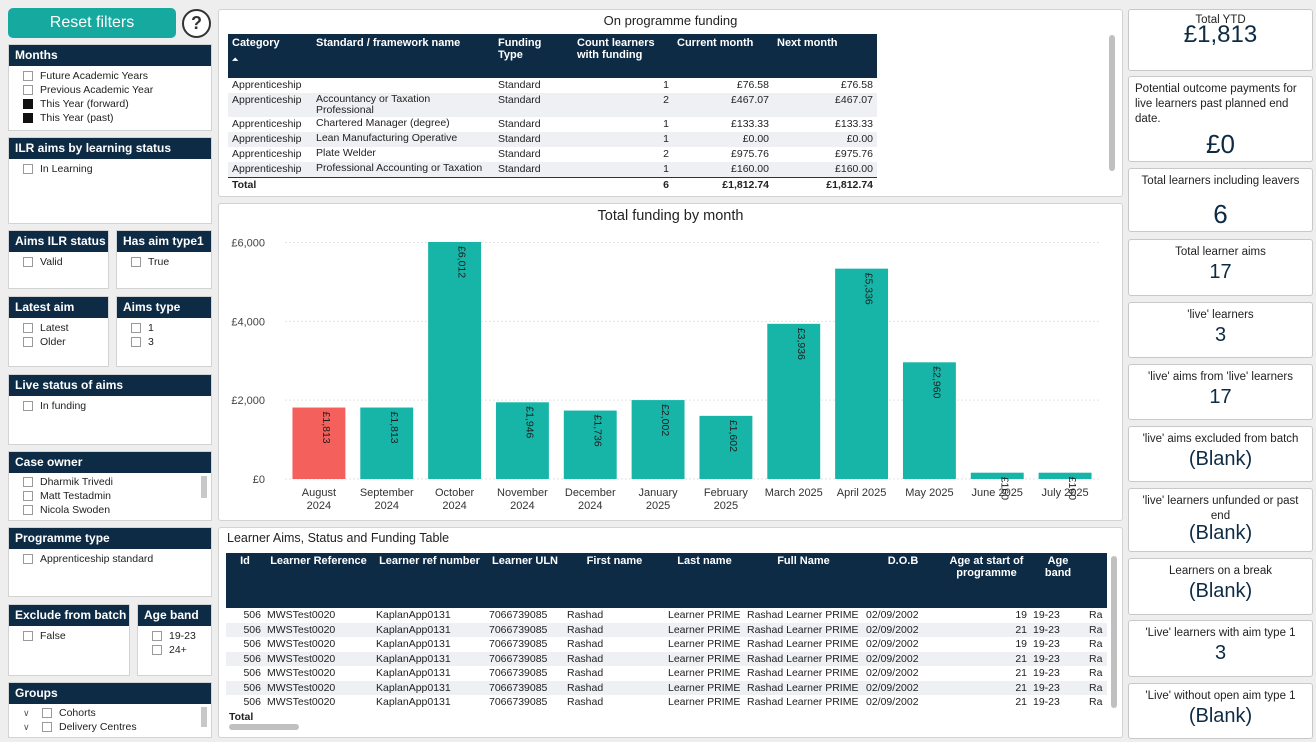 This screenshot has height=742, width=1316. What do you see at coordinates (92, 23) in the screenshot?
I see `reset-filters-button: Reset filters` at bounding box center [92, 23].